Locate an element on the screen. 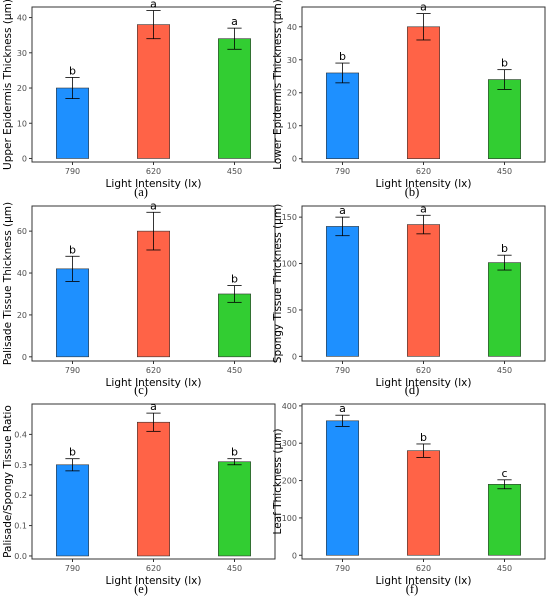  panel-6-xtick-label: 620 is located at coordinates (423, 568).